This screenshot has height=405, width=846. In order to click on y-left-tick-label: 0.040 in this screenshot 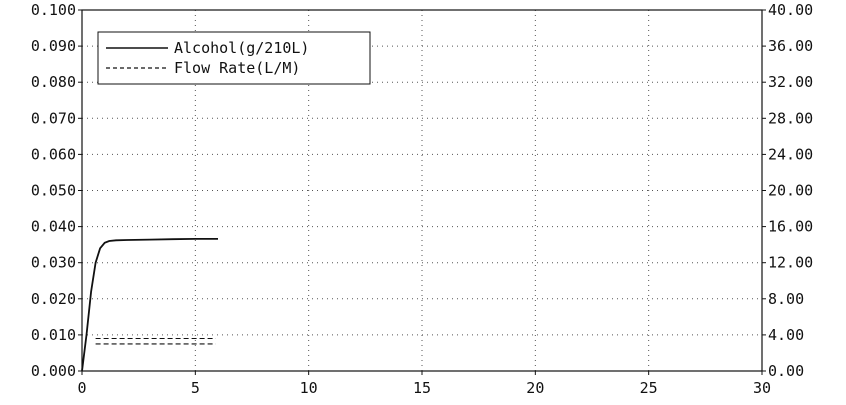, I will do `click(53, 227)`.